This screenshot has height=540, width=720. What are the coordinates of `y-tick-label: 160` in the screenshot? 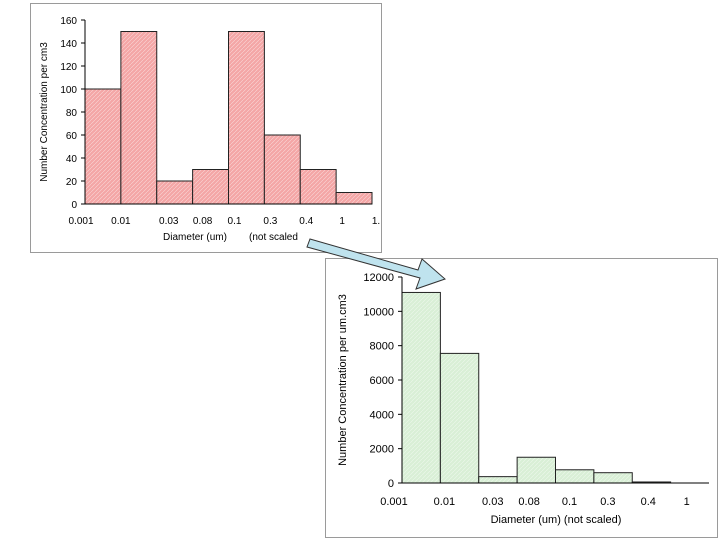 It's located at (68, 21).